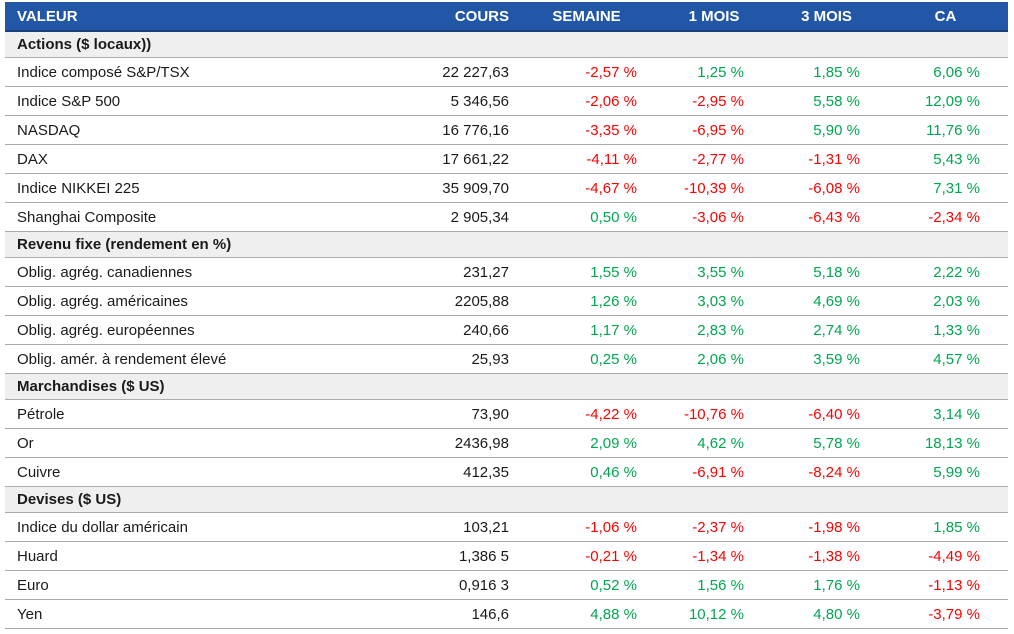 This screenshot has width=1014, height=634. What do you see at coordinates (826, 472) in the screenshot?
I see `three-month-change: -8,24 %` at bounding box center [826, 472].